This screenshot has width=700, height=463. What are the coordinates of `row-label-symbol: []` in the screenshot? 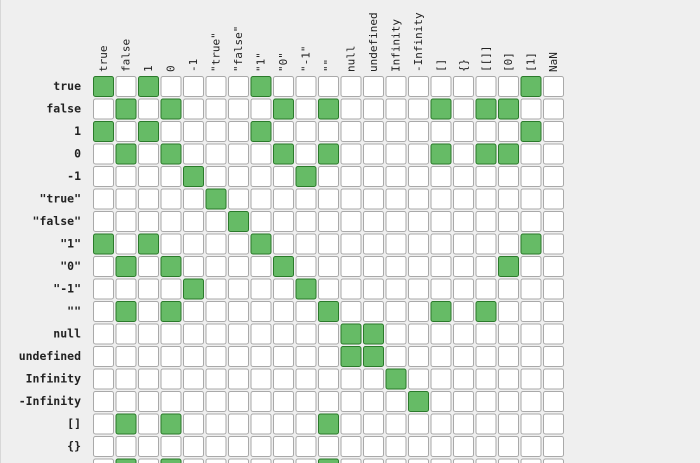 It's located at (74, 424).